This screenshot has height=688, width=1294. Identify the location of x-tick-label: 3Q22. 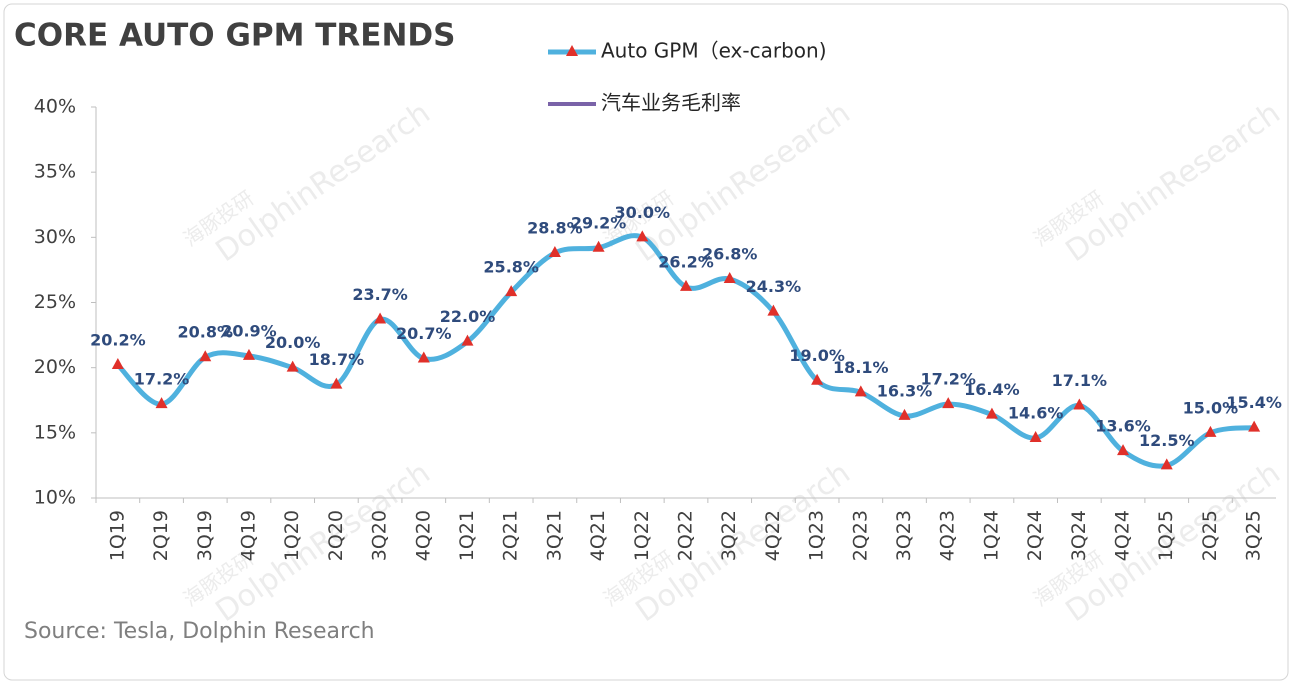
(729, 535).